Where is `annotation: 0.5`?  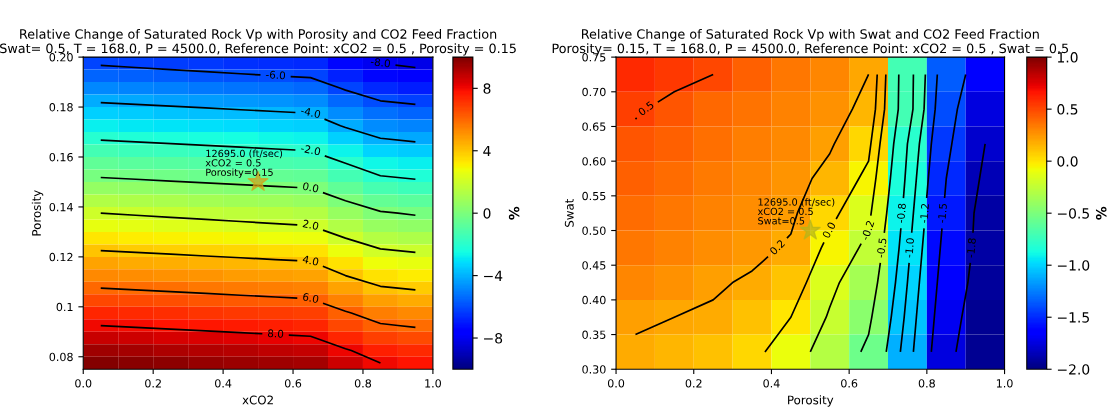 annotation: 0.5 is located at coordinates (646, 108).